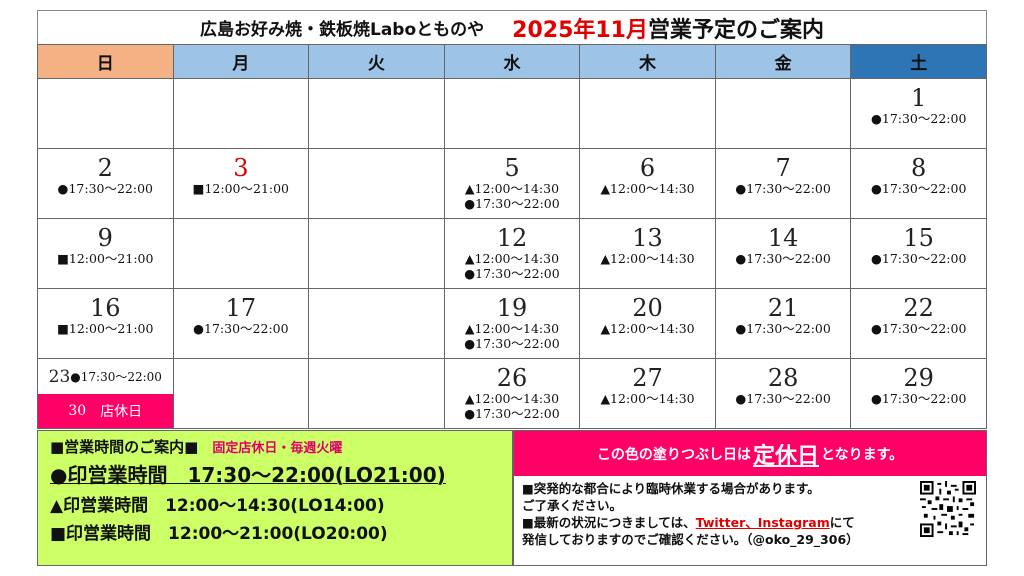 The height and width of the screenshot is (576, 1024). Describe the element at coordinates (647, 253) in the screenshot. I see `day-cell: 13 ▲12:00～14:30` at that location.